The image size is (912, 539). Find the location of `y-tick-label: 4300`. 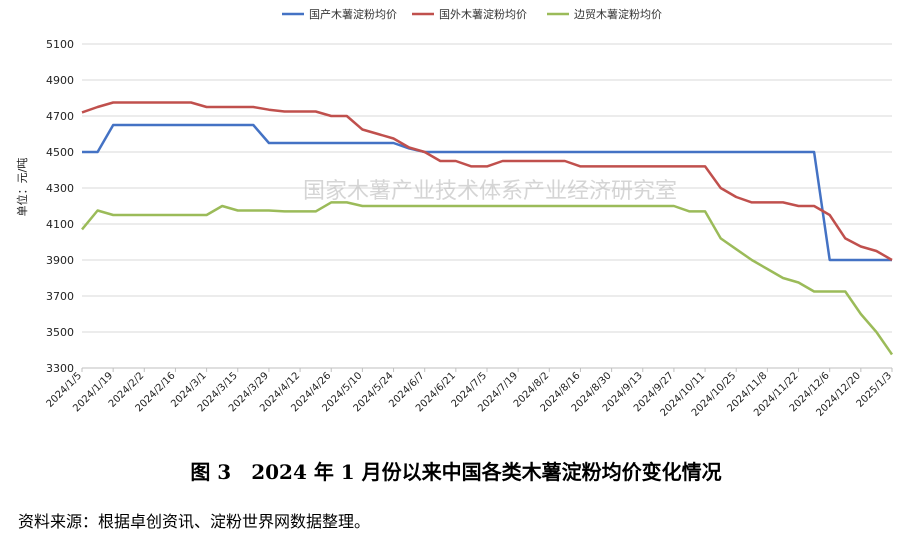

y-tick-label: 4300 is located at coordinates (60, 188).